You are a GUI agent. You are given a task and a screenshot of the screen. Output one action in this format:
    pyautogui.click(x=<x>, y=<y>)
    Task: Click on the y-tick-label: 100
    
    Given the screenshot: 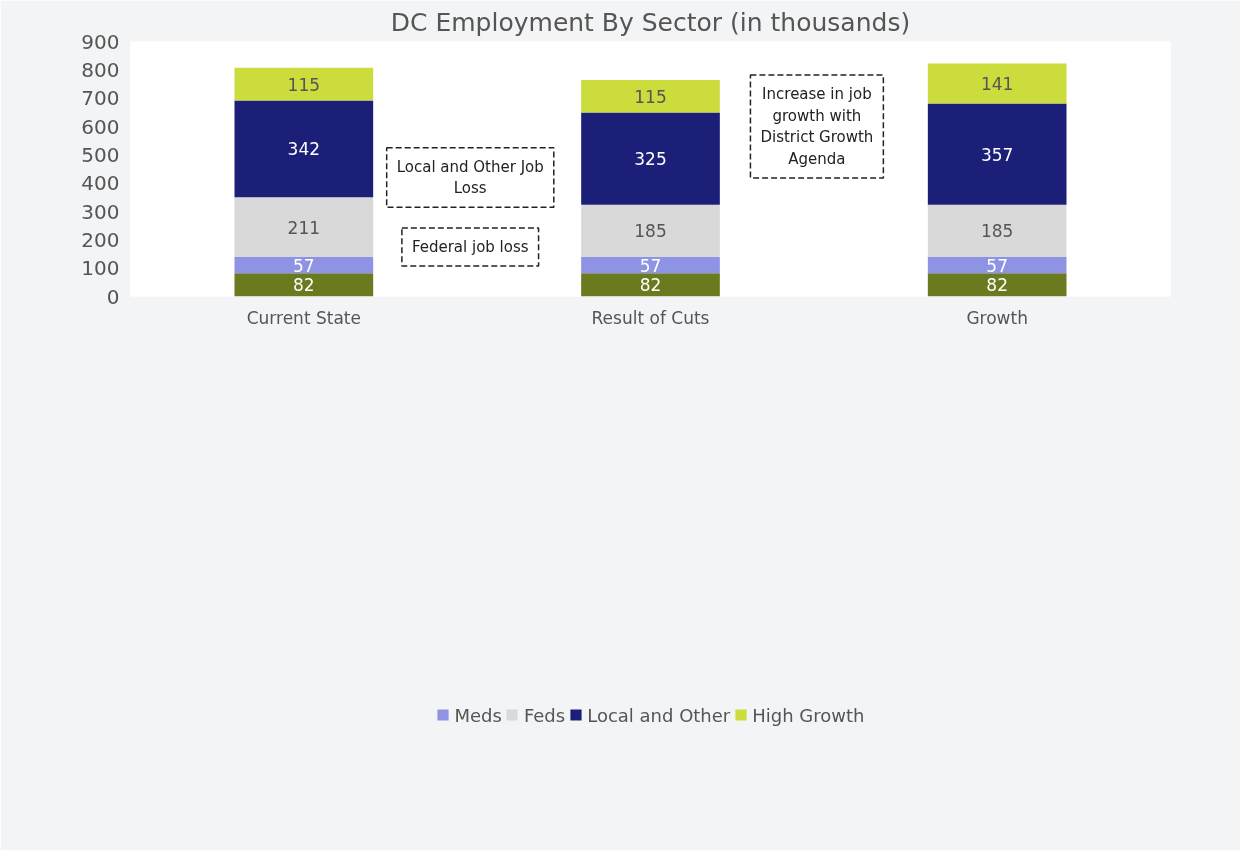 What is the action you would take?
    pyautogui.click(x=100, y=268)
    